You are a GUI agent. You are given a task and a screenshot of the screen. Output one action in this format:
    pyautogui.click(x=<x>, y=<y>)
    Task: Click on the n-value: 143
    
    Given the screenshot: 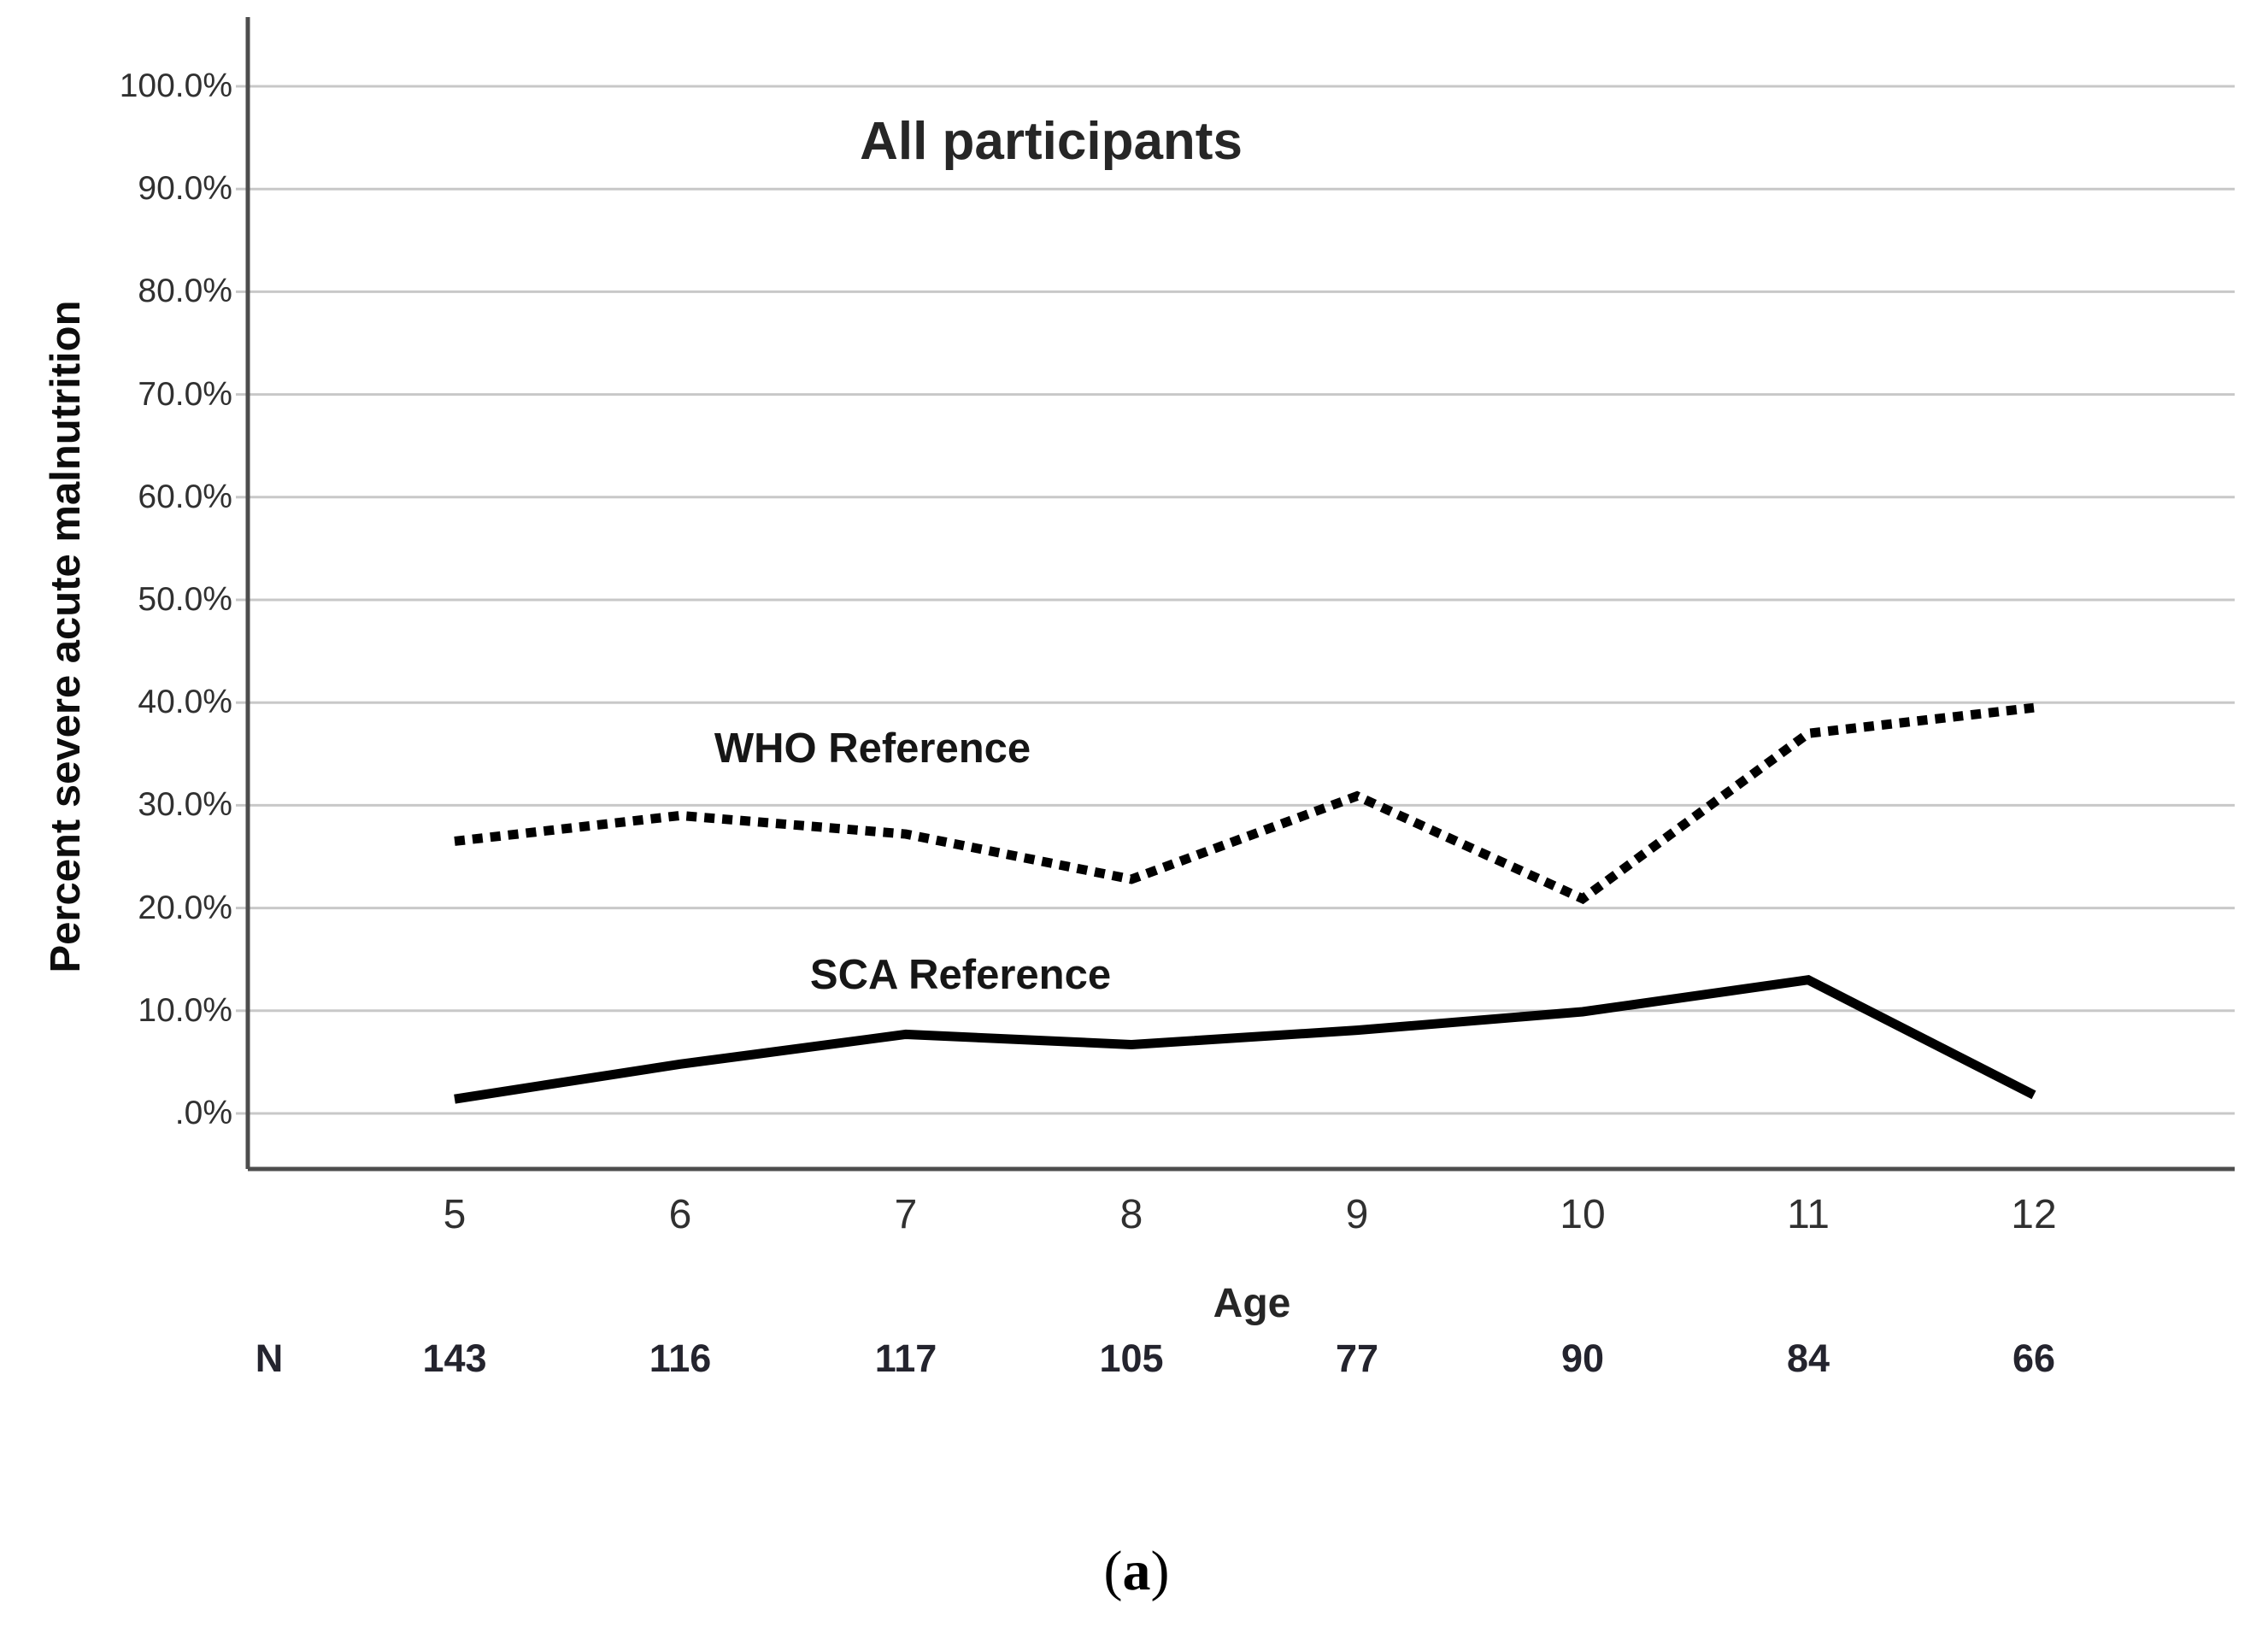 What is the action you would take?
    pyautogui.click(x=454, y=1358)
    